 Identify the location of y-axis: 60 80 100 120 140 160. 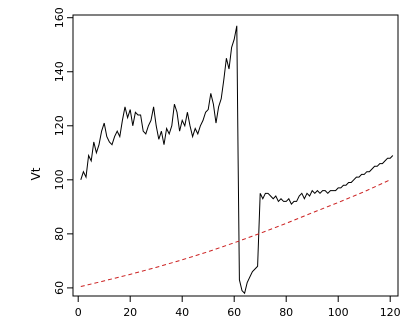
(63, 151).